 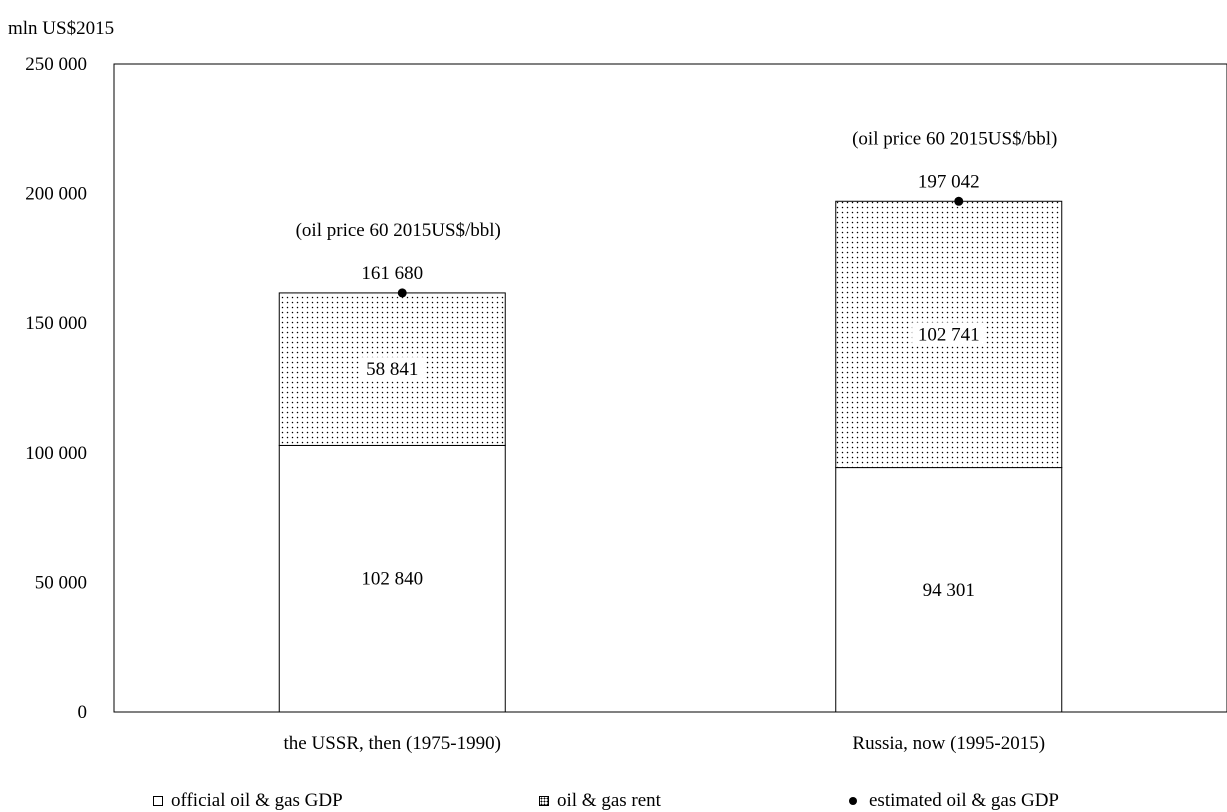 I want to click on y-tick-label: 250 000, so click(x=56, y=64).